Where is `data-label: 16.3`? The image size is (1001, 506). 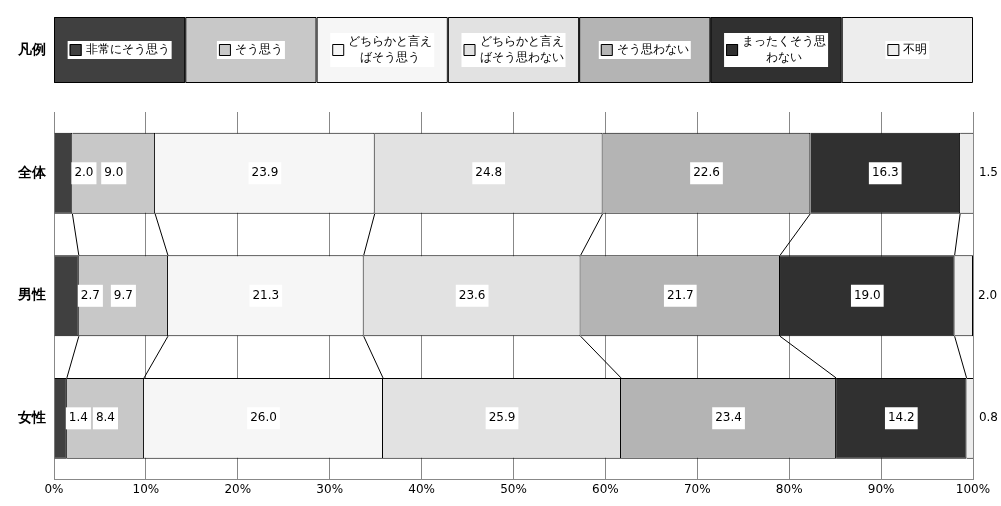
data-label: 16.3 is located at coordinates (885, 172).